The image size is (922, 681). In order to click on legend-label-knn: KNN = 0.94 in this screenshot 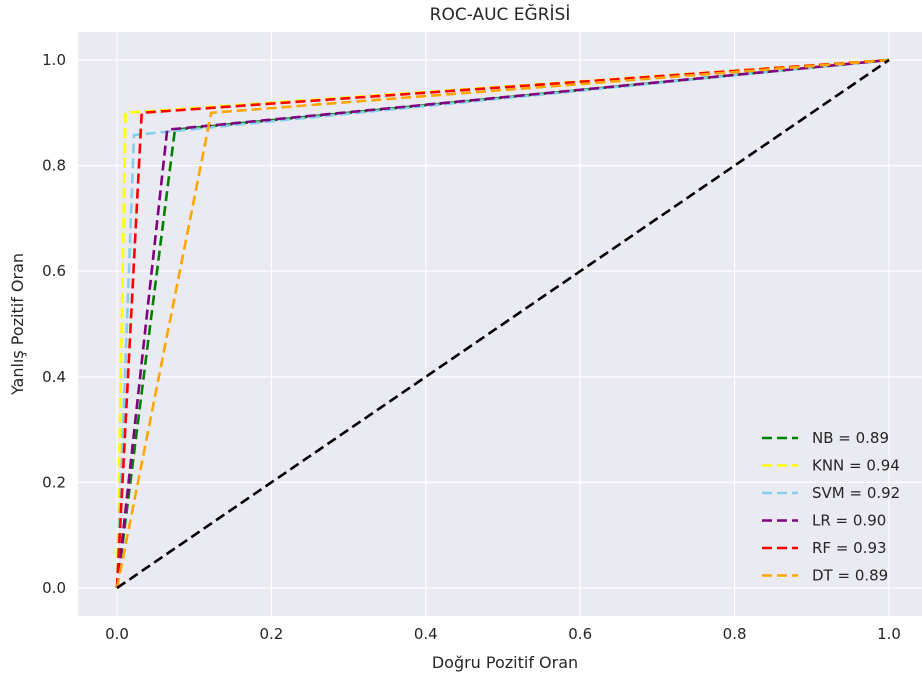, I will do `click(856, 466)`.